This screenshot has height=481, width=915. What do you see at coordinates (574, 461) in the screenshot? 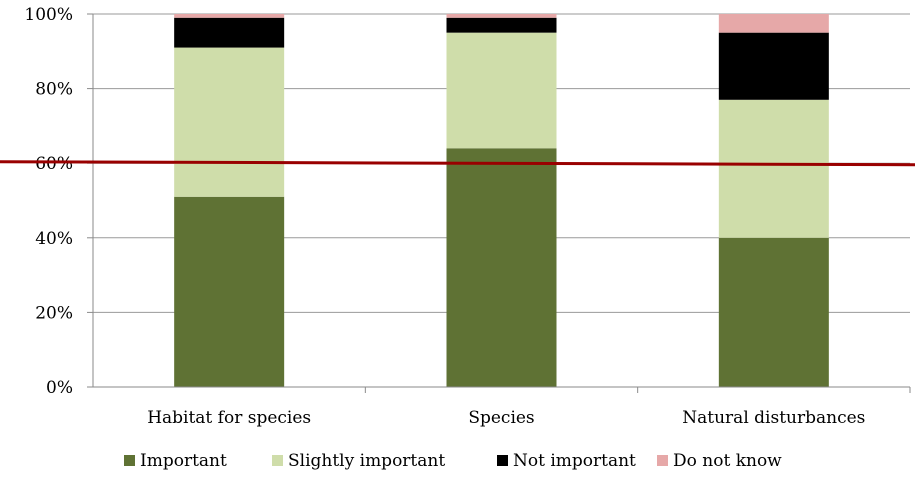
I see `legend-label: Not important` at bounding box center [574, 461].